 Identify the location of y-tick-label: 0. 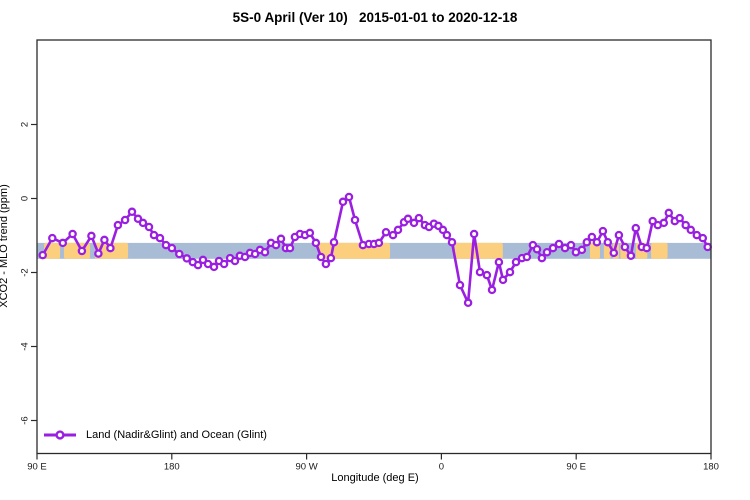
(25, 198).